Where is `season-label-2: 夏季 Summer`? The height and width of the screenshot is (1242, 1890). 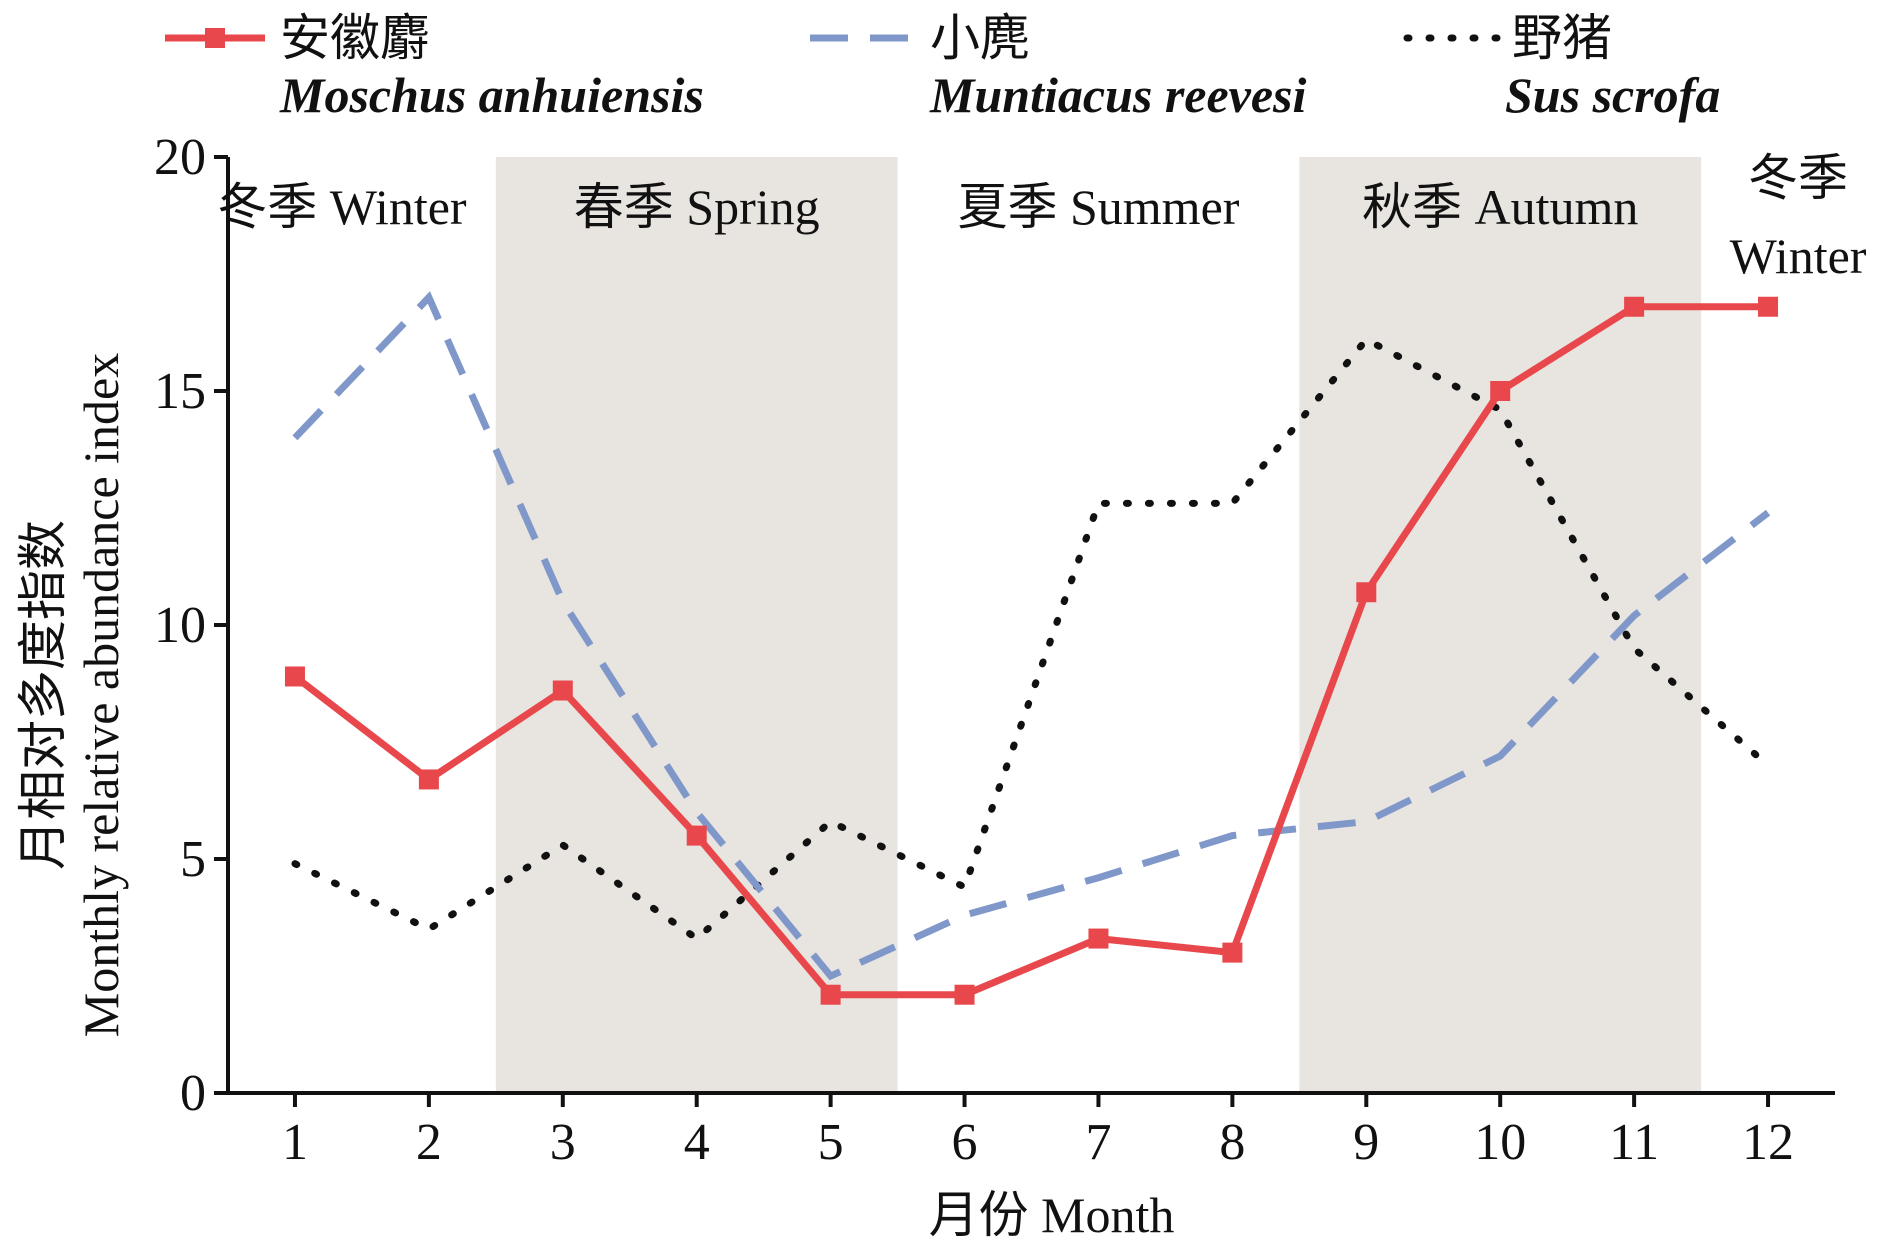 season-label-2: 夏季 Summer is located at coordinates (1098, 207).